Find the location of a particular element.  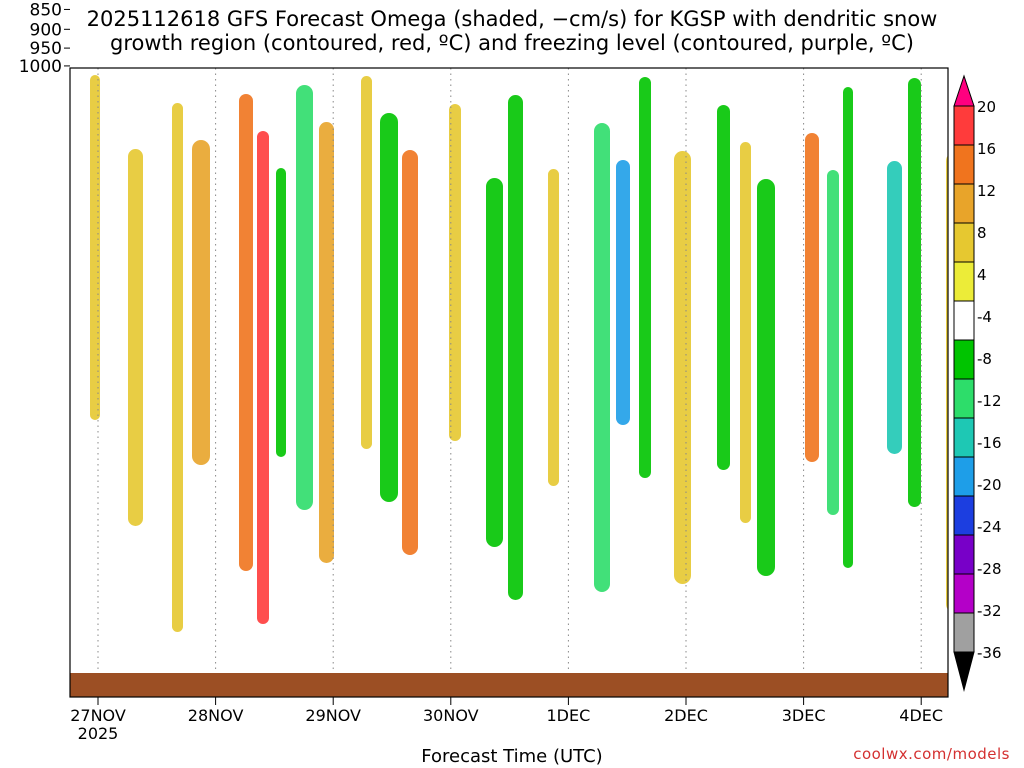

x-tick-label: 30NOV is located at coordinates (451, 715).